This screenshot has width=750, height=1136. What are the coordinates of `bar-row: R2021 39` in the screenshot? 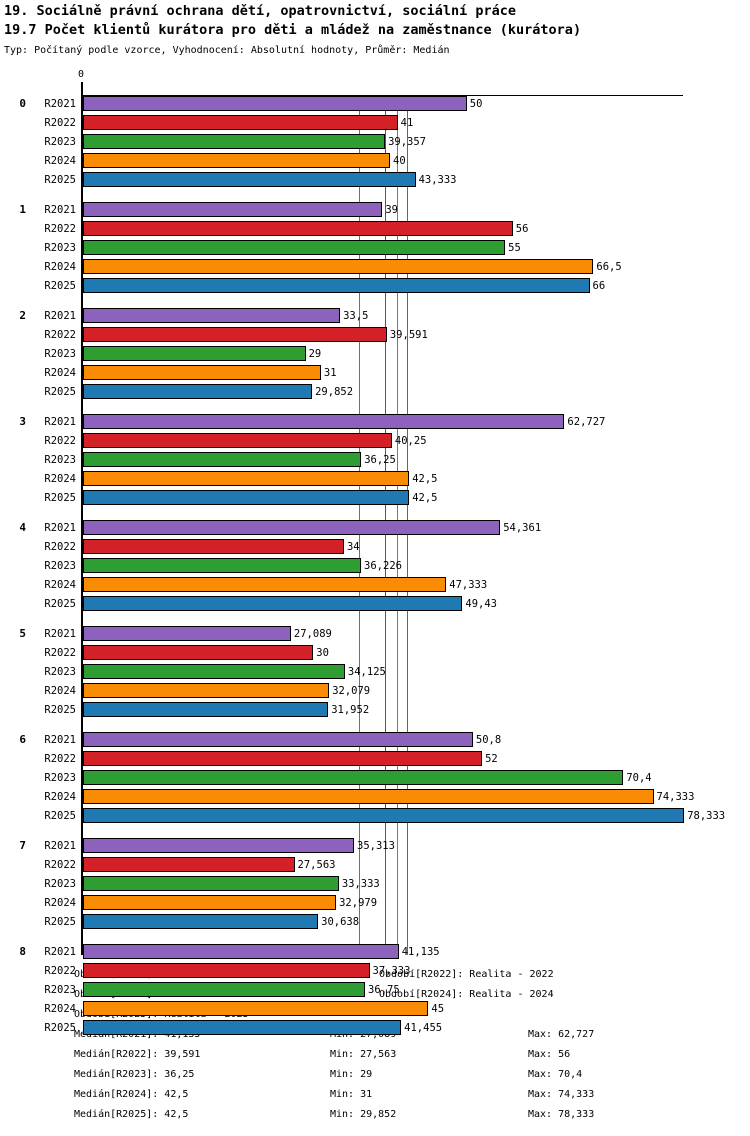 It's located at (375, 210).